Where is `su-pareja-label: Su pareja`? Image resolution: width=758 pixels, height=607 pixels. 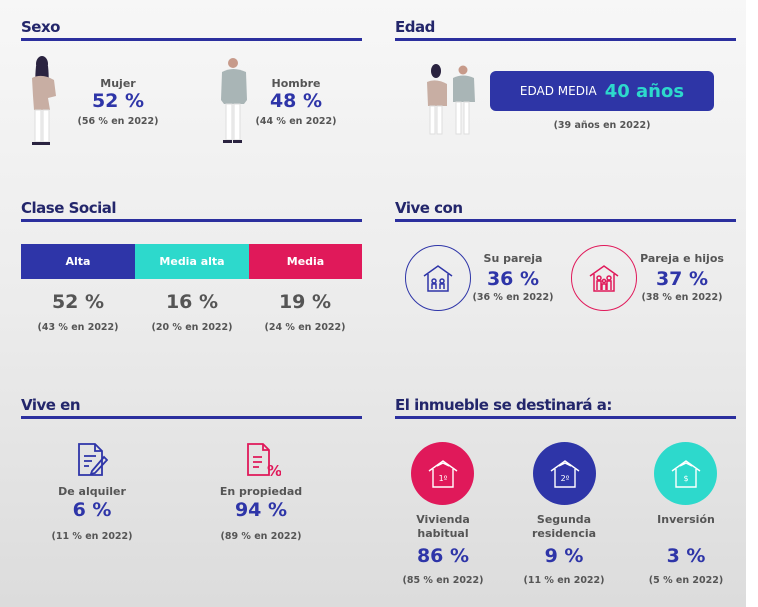
su-pareja-label: Su pareja is located at coordinates (513, 258).